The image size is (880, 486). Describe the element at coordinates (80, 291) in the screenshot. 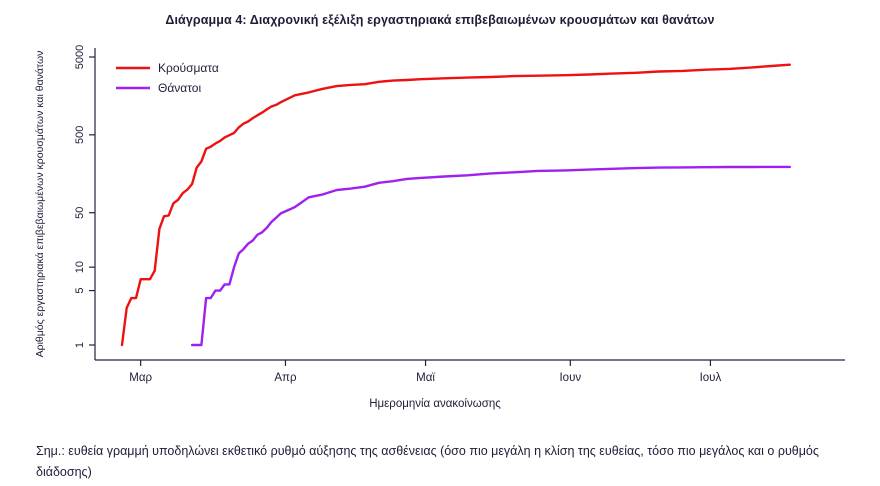

I see `y-tick-label: 5` at that location.